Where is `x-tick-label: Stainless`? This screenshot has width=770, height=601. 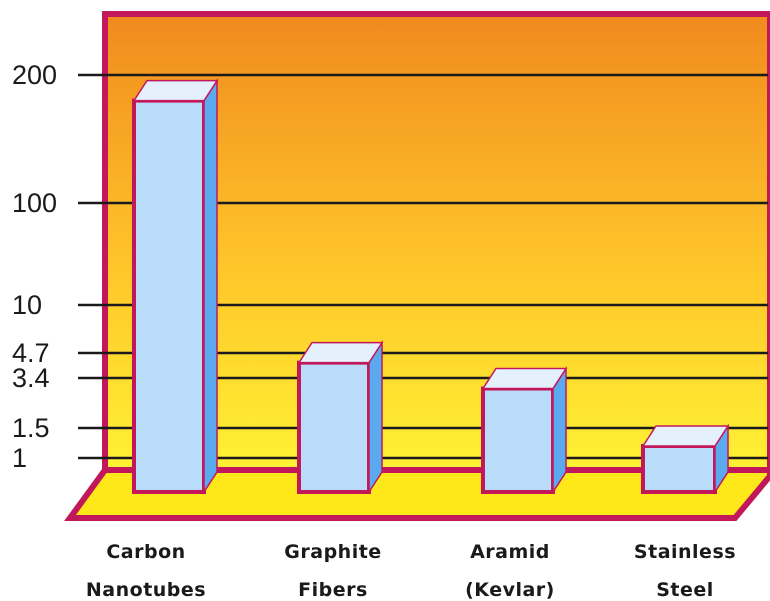 x-tick-label: Stainless is located at coordinates (685, 552).